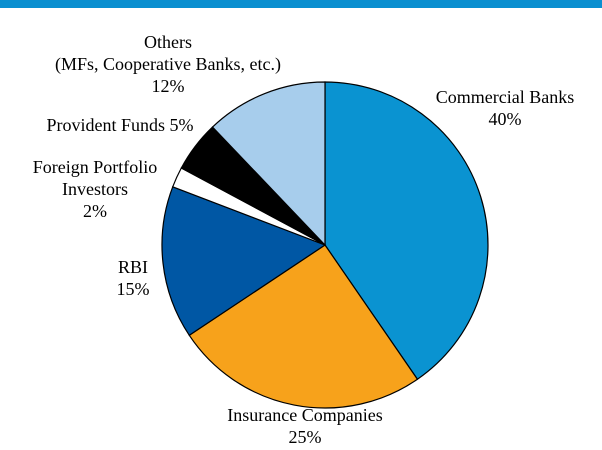 This screenshot has height=450, width=602. What do you see at coordinates (505, 119) in the screenshot?
I see `value-label: 40%` at bounding box center [505, 119].